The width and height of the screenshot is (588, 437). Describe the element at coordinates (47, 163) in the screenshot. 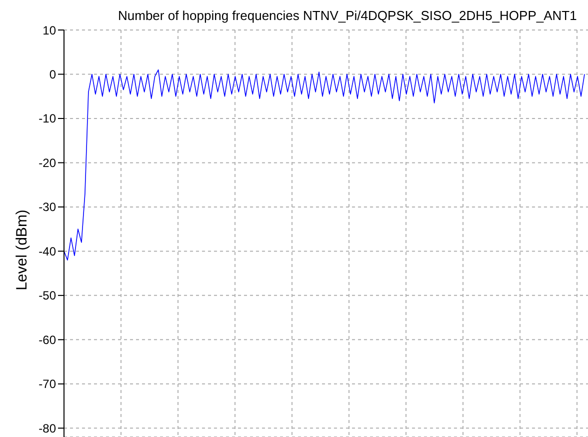

I see `y-tick-label: -20` at that location.